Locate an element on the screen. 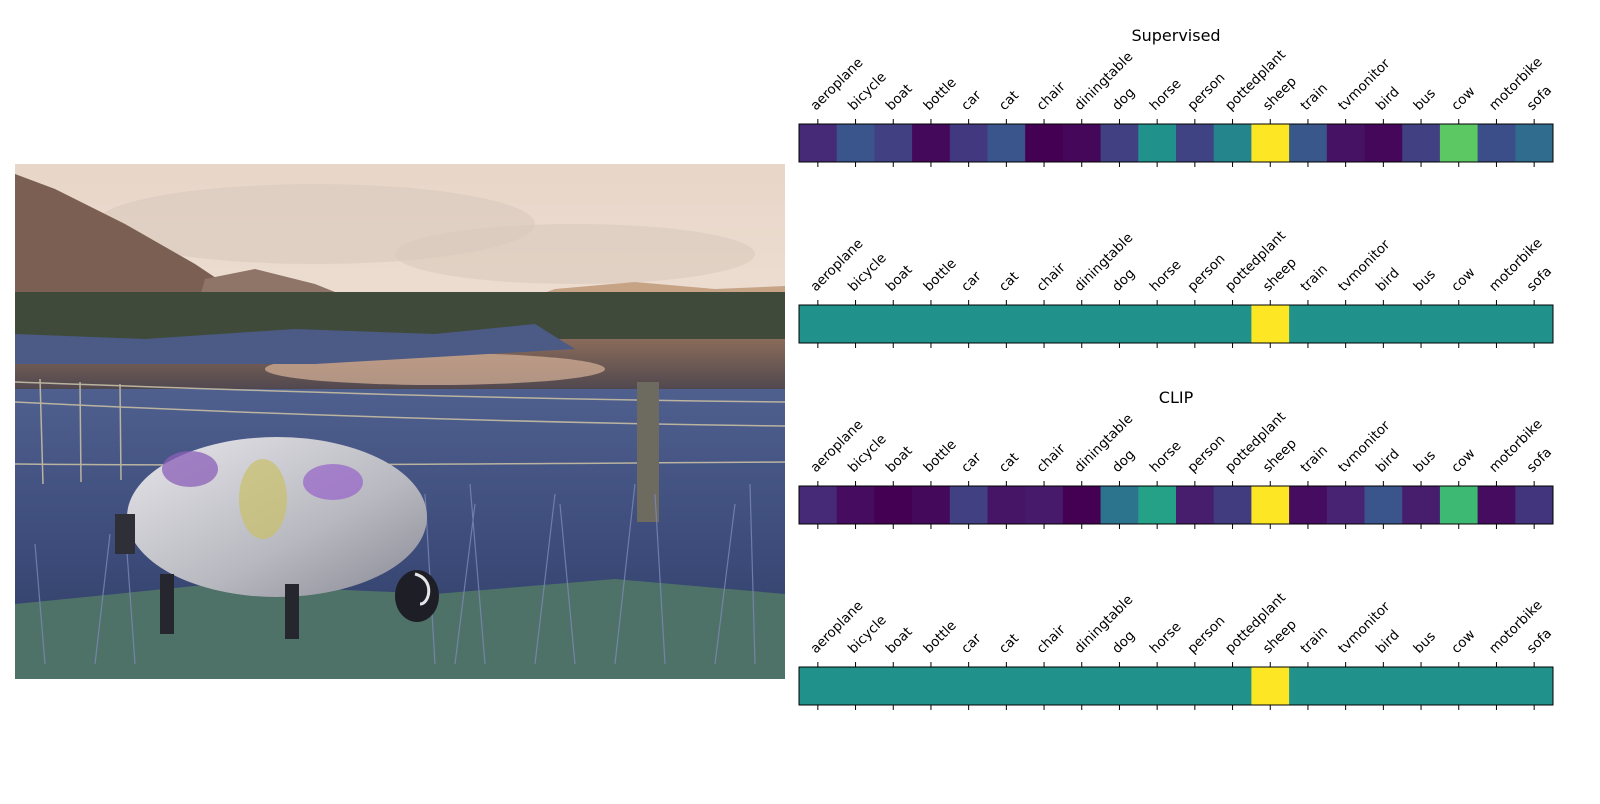 The height and width of the screenshot is (804, 1600). heatmap-title: CLIP is located at coordinates (1176, 397).